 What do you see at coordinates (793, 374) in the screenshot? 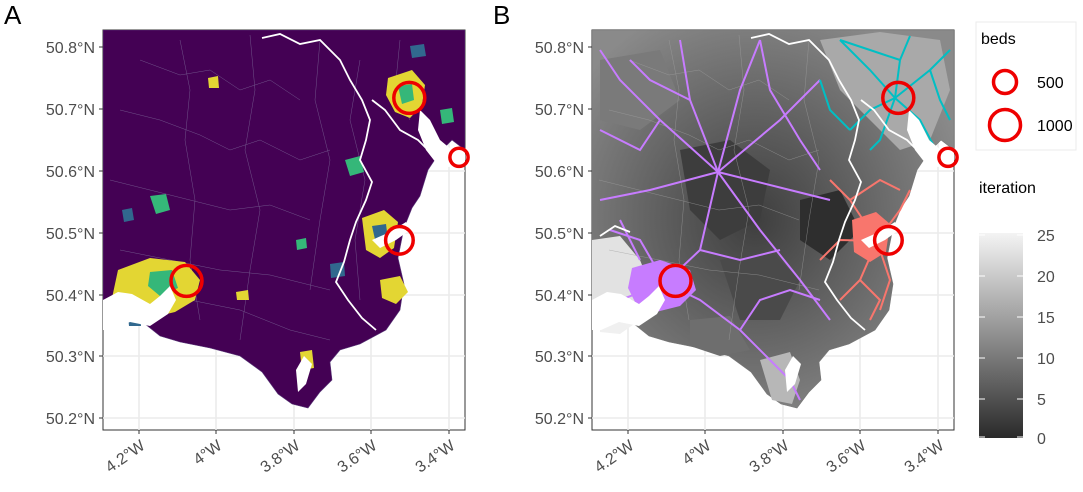
I see `estuary-dart-b` at bounding box center [793, 374].